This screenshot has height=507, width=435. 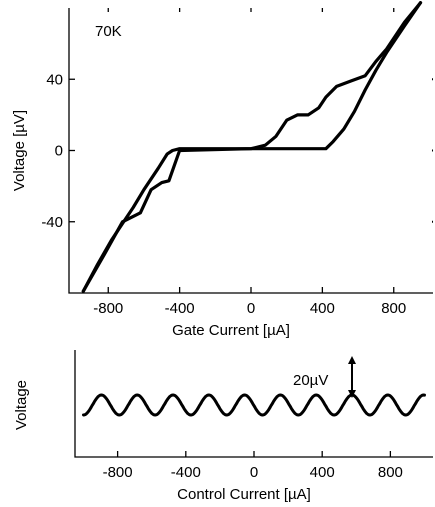 I want to click on scale-bar, so click(x=352, y=377).